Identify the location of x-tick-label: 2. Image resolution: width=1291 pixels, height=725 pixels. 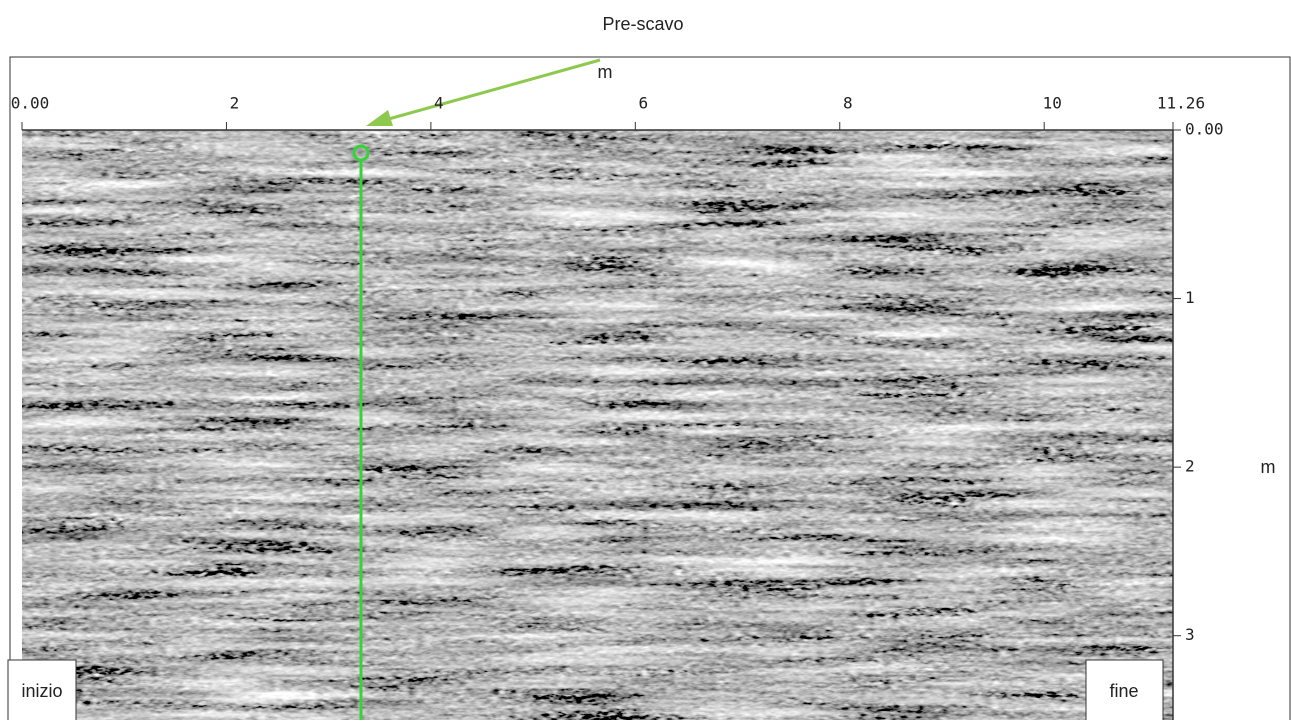
(235, 103).